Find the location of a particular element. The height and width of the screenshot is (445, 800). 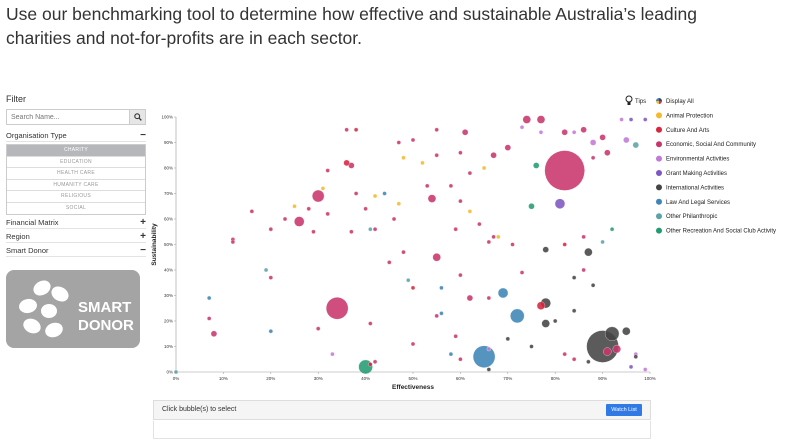

smart-donor-toggle: Smart Donor − is located at coordinates (76, 251).